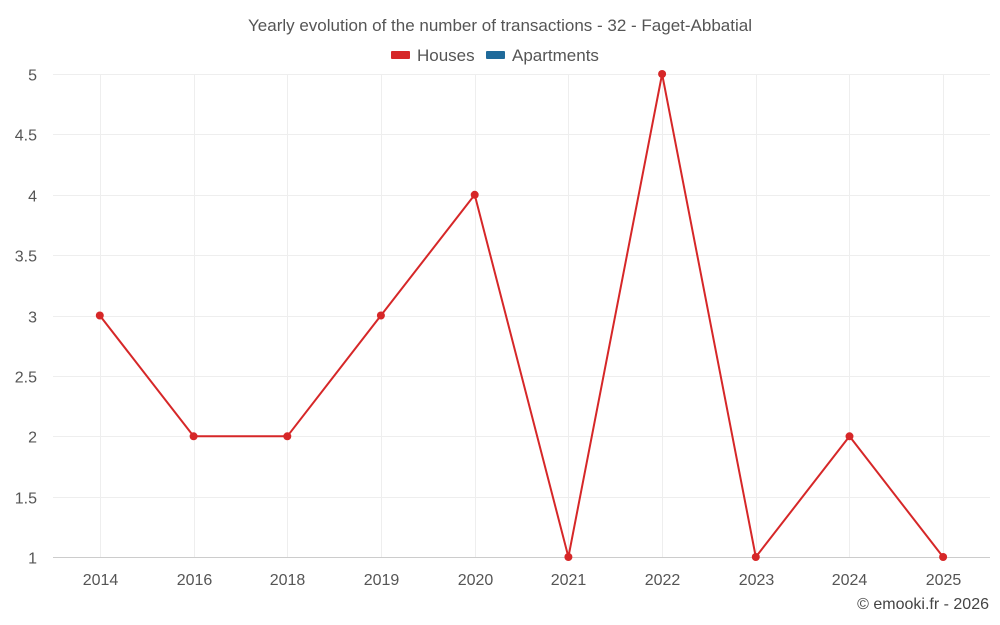 Image resolution: width=1000 pixels, height=625 pixels. I want to click on y-tick-label: 2, so click(32, 438).